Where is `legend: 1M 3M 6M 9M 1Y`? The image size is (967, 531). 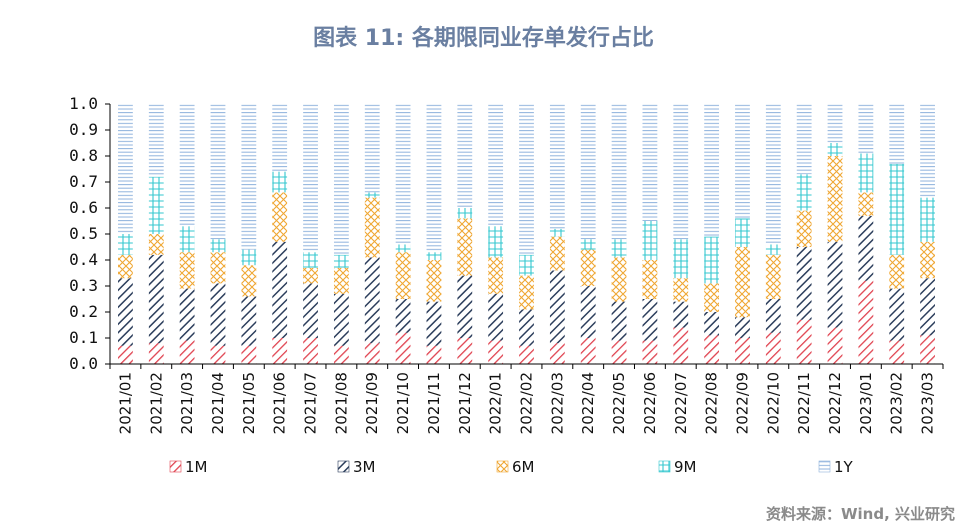 legend: 1M 3M 6M 9M 1Y is located at coordinates (511, 467).